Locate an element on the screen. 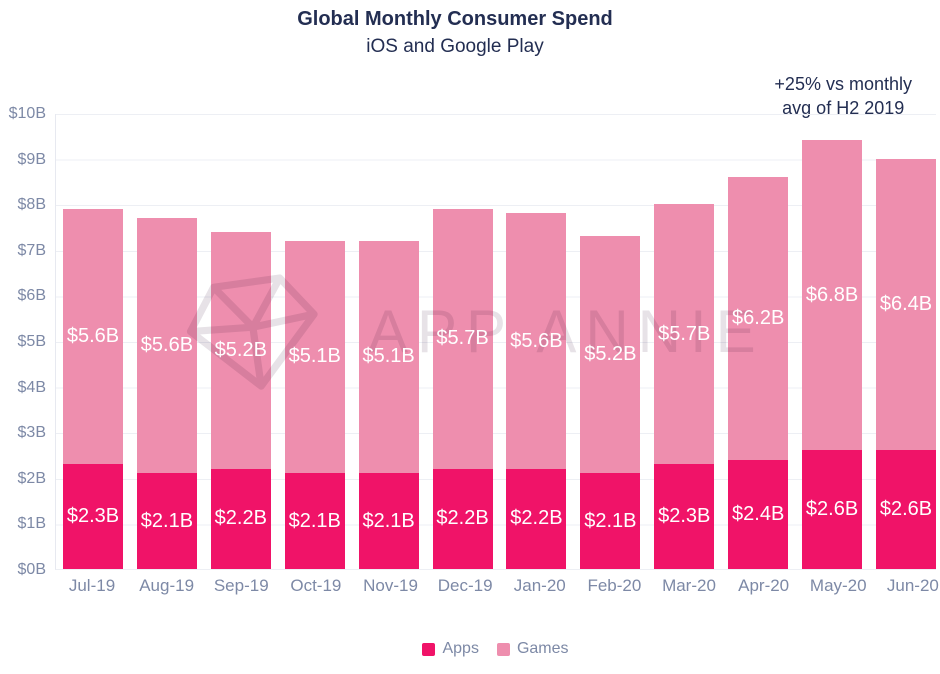  x-tick-label: Mar-20 is located at coordinates (689, 585).